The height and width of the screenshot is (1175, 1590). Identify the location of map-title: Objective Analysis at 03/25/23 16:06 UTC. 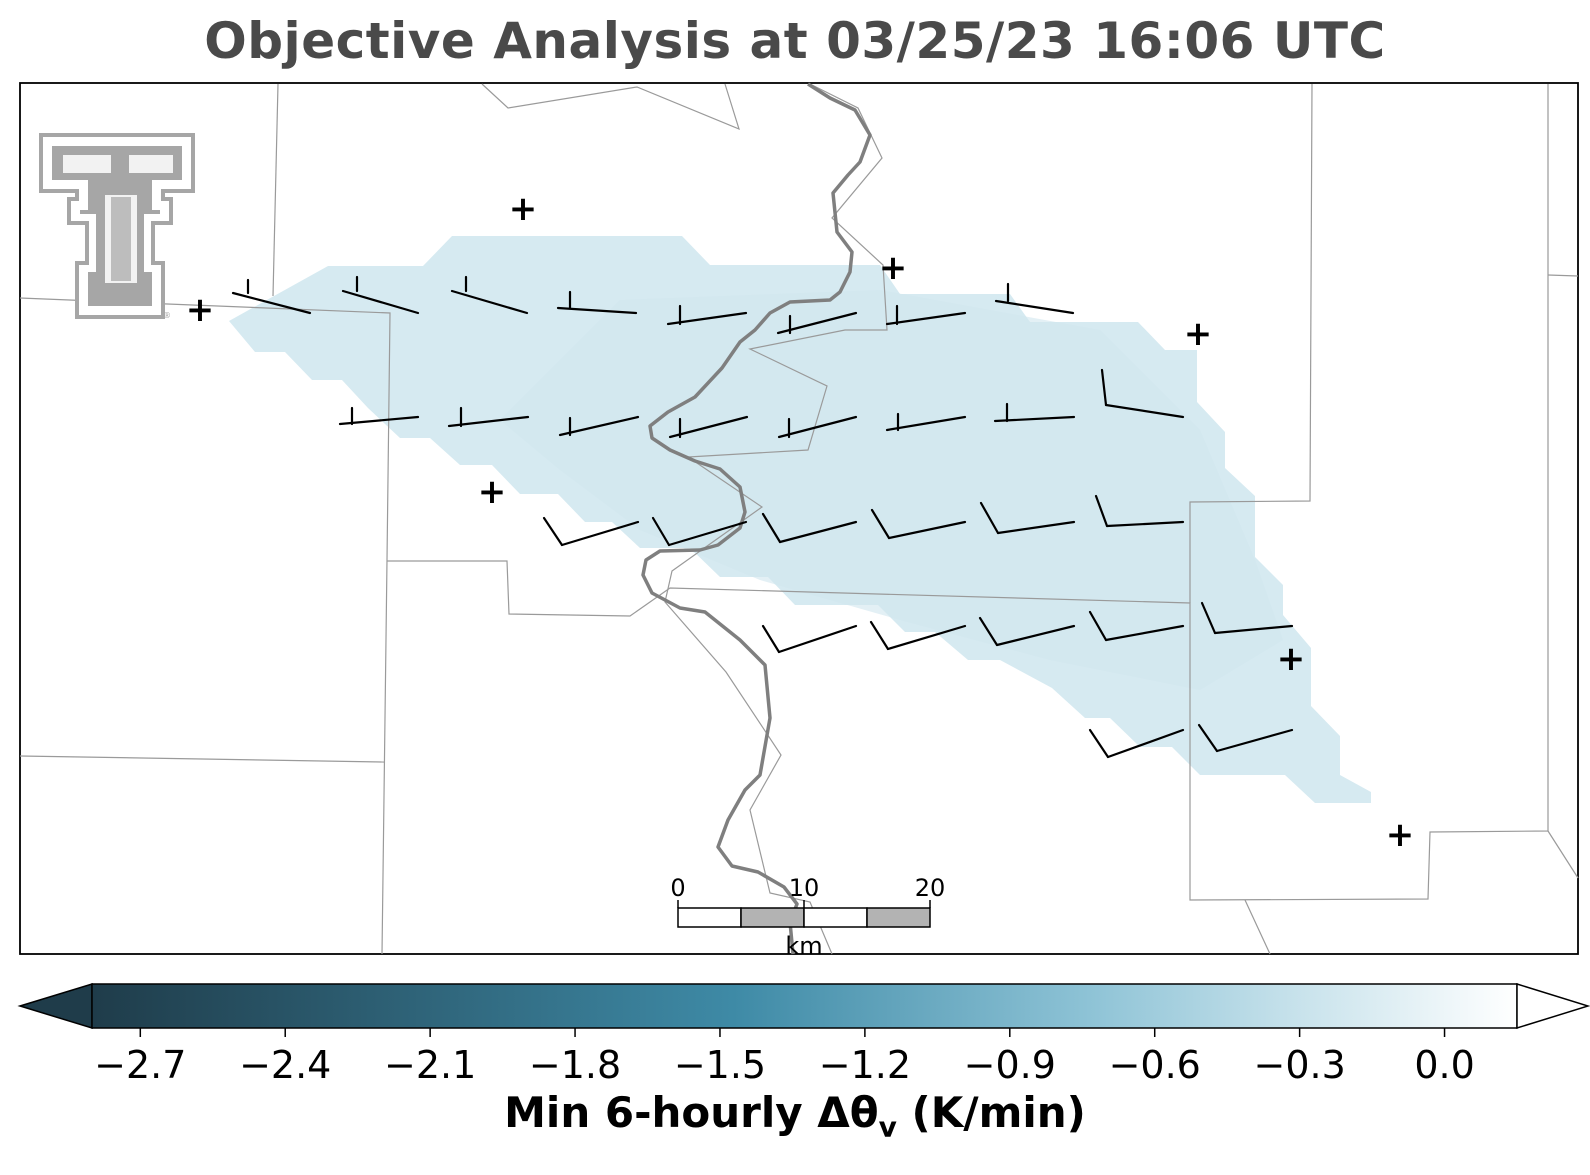
(795, 41).